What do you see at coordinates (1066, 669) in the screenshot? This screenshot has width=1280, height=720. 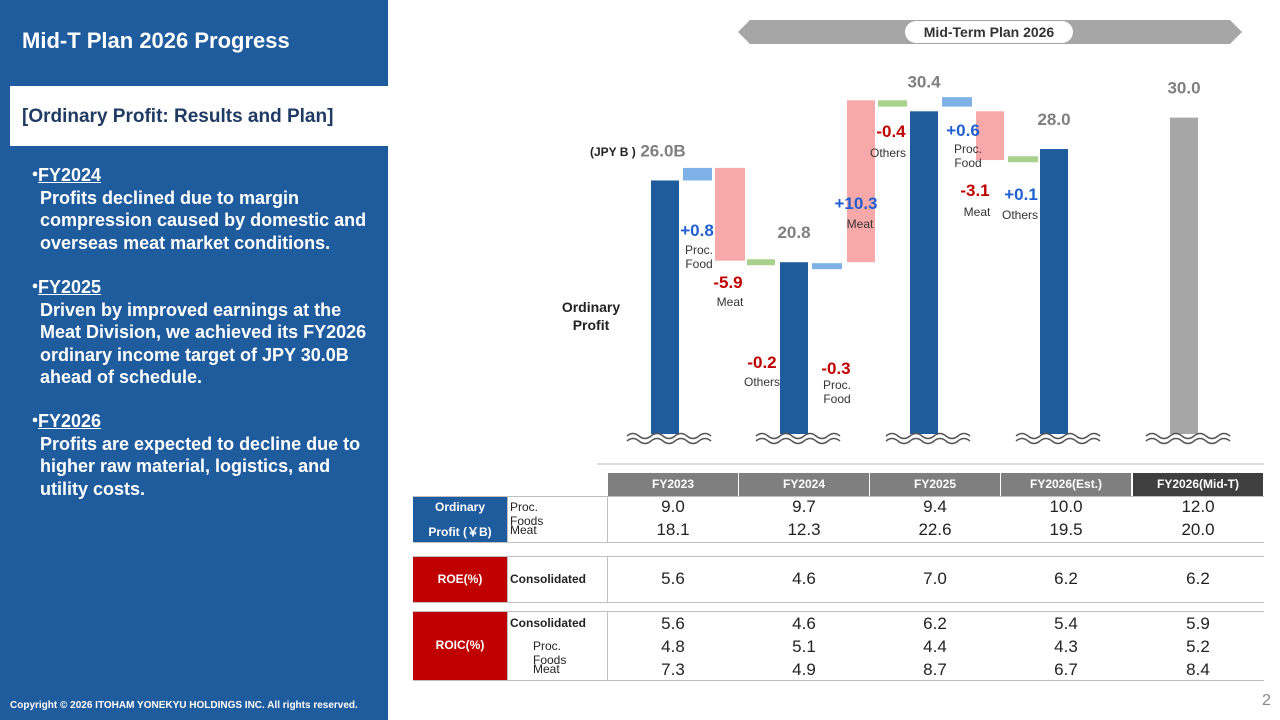 I see `table-cell-value: 6.7` at bounding box center [1066, 669].